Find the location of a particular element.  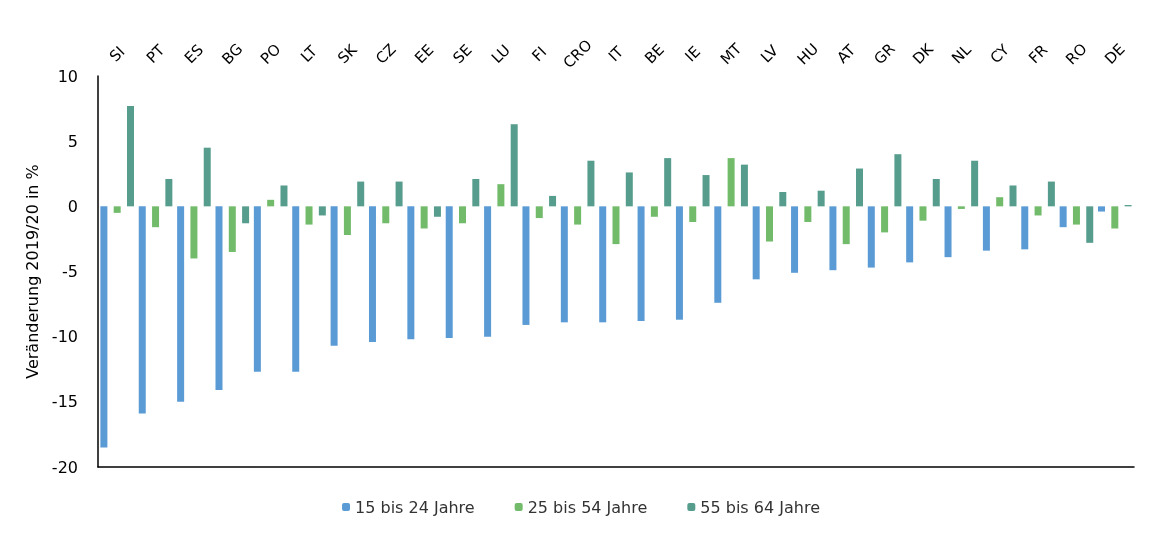

x-tick-label: SI is located at coordinates (117, 54).